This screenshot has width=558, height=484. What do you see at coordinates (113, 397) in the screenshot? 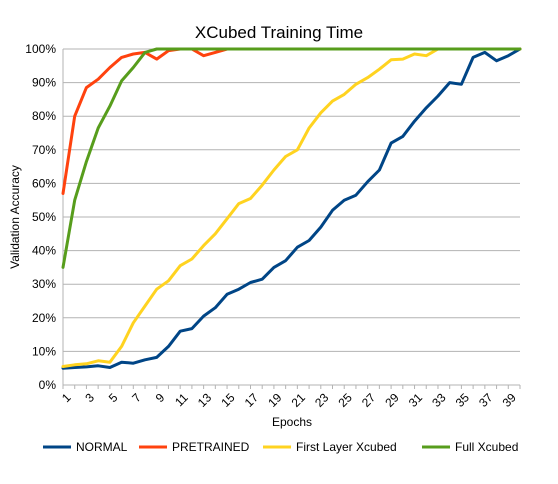
I see `x-tick-label: 5` at bounding box center [113, 397].